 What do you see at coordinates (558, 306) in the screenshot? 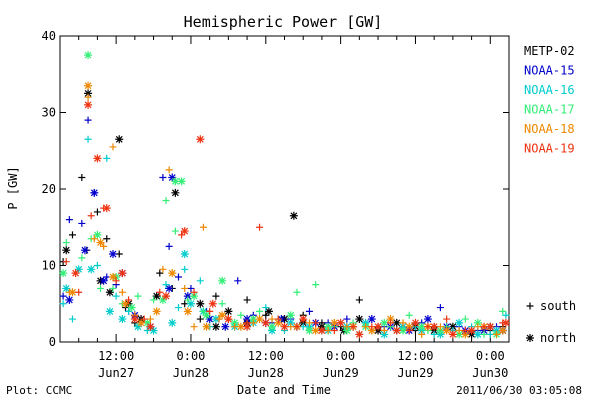
I see `legend-marker-label: south` at bounding box center [558, 306].